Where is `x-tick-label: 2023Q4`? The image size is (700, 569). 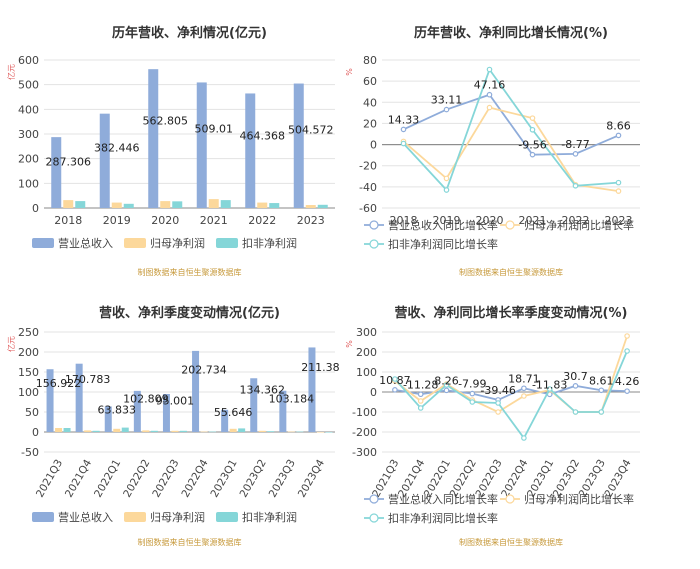
x-tick-label: 2023Q4 is located at coordinates (311, 478).